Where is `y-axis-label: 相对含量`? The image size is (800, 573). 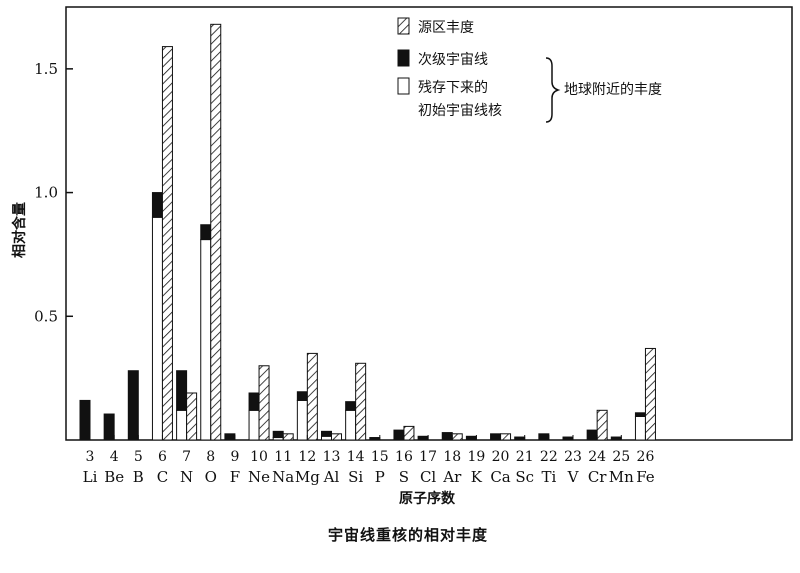 y-axis-label: 相对含量 is located at coordinates (19, 230).